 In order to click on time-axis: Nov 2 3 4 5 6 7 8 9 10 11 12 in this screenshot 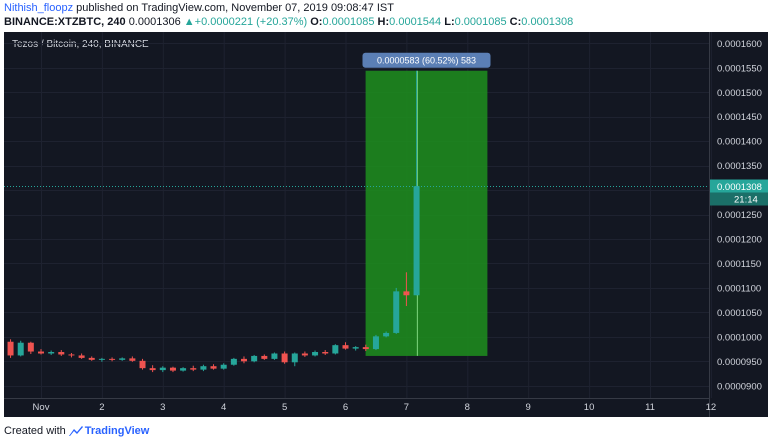, I will do `click(375, 407)`.